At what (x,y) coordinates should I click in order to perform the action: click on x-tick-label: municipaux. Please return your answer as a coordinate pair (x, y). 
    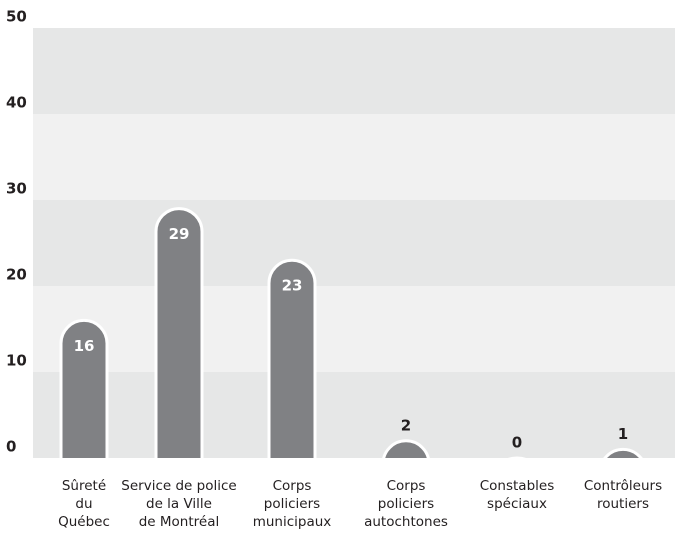
    Looking at the image, I should click on (292, 522).